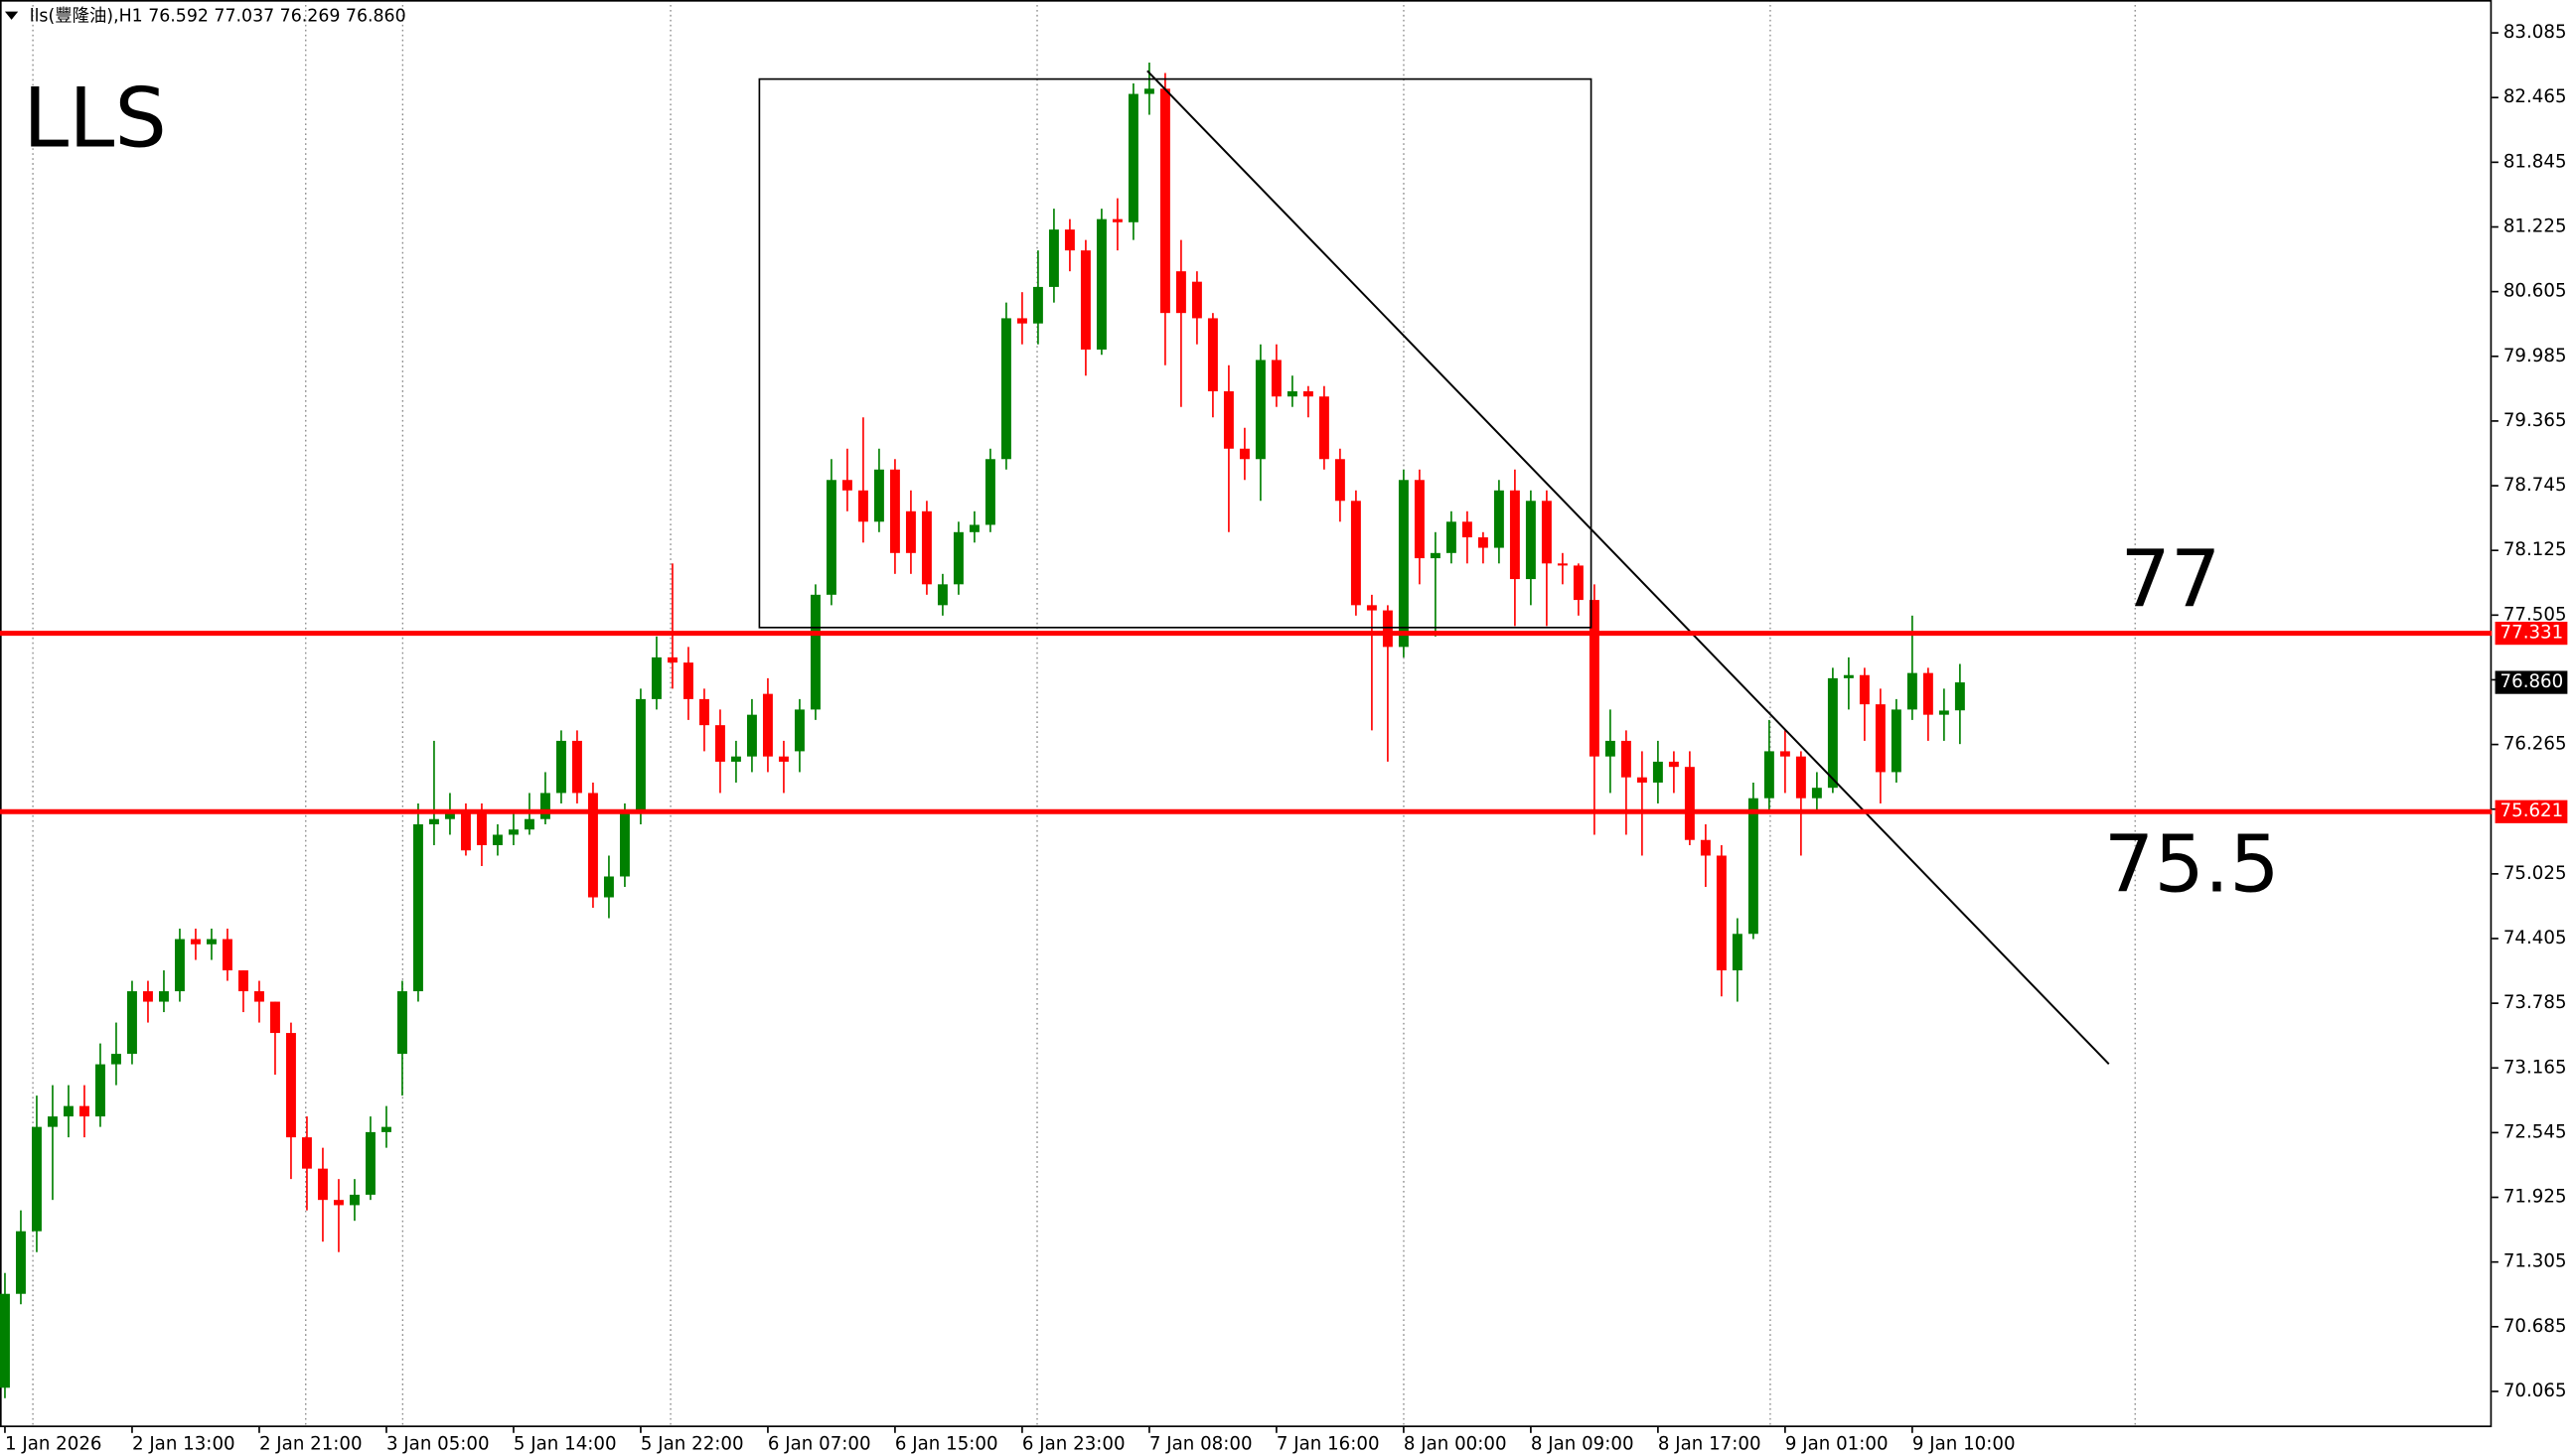  I want to click on y-tick-label: 78.125, so click(2535, 549).